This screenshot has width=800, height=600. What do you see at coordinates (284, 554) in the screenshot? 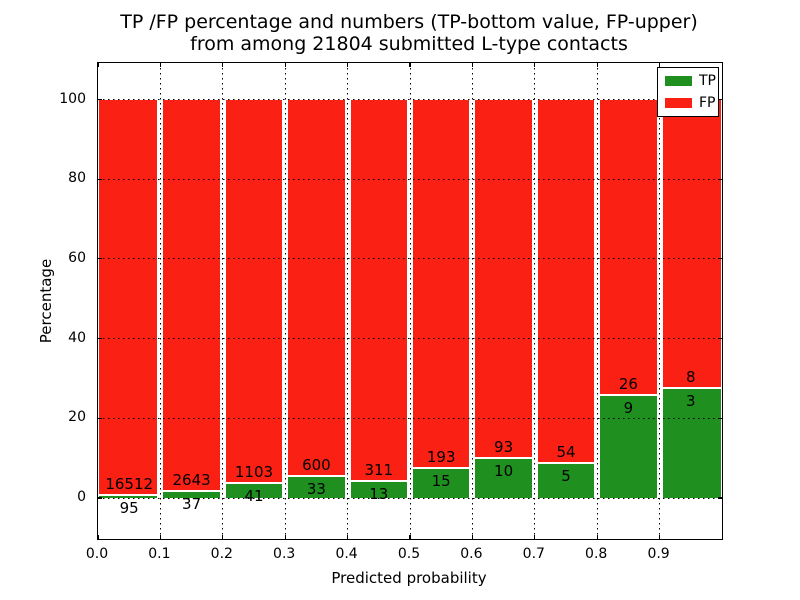
I see `x-tick-label: 0.3` at bounding box center [284, 554].